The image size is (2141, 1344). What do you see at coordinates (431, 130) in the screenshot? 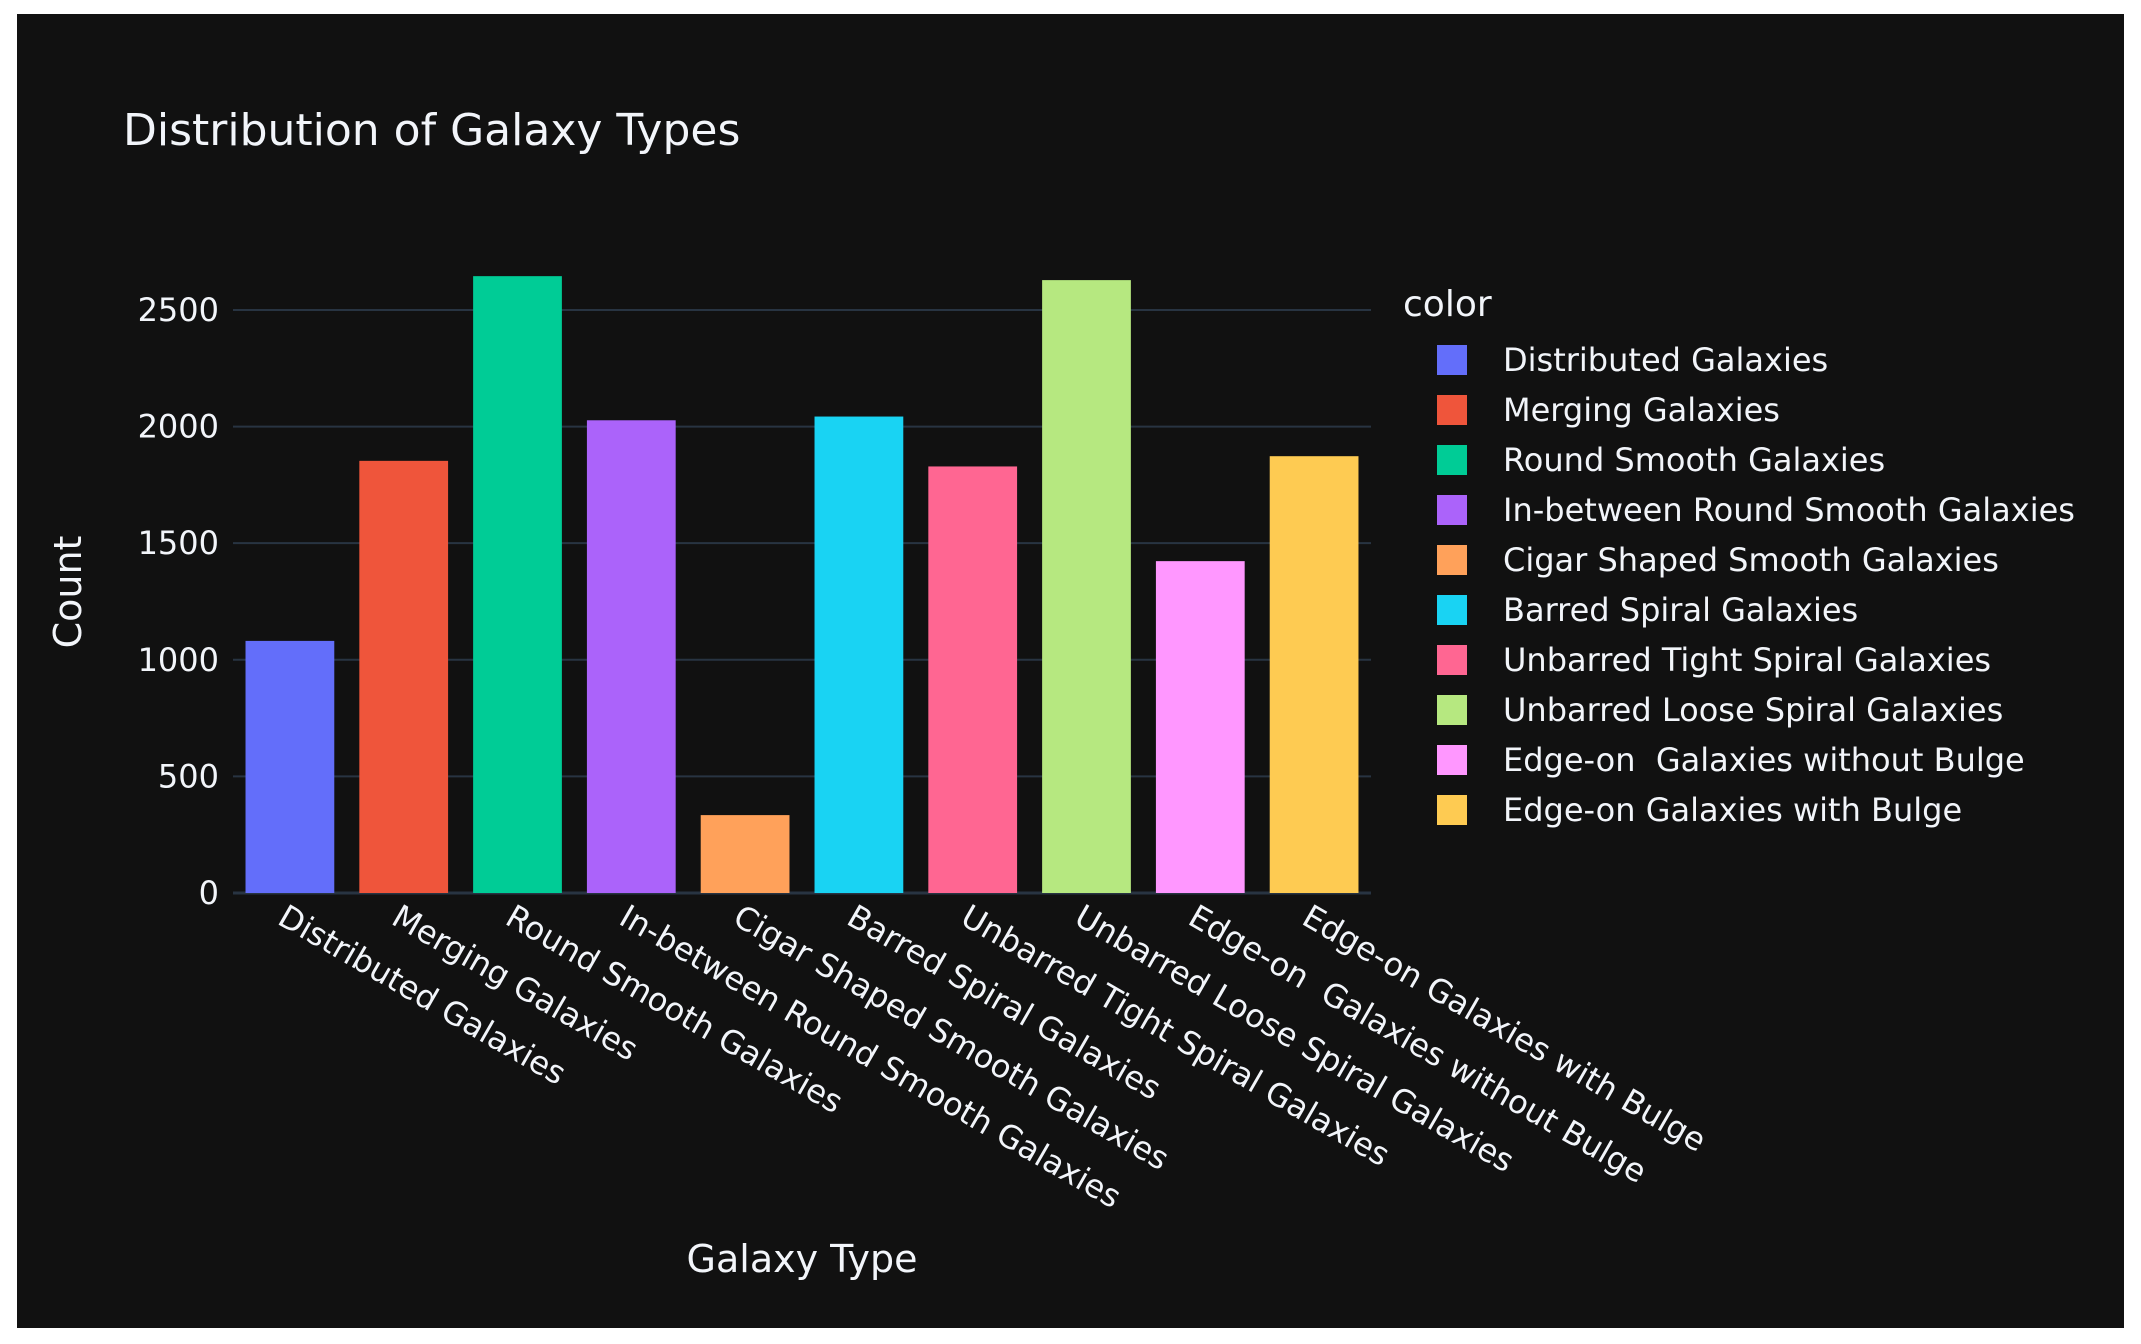
I see `chart-title: Distribution of Galaxy Types` at bounding box center [431, 130].